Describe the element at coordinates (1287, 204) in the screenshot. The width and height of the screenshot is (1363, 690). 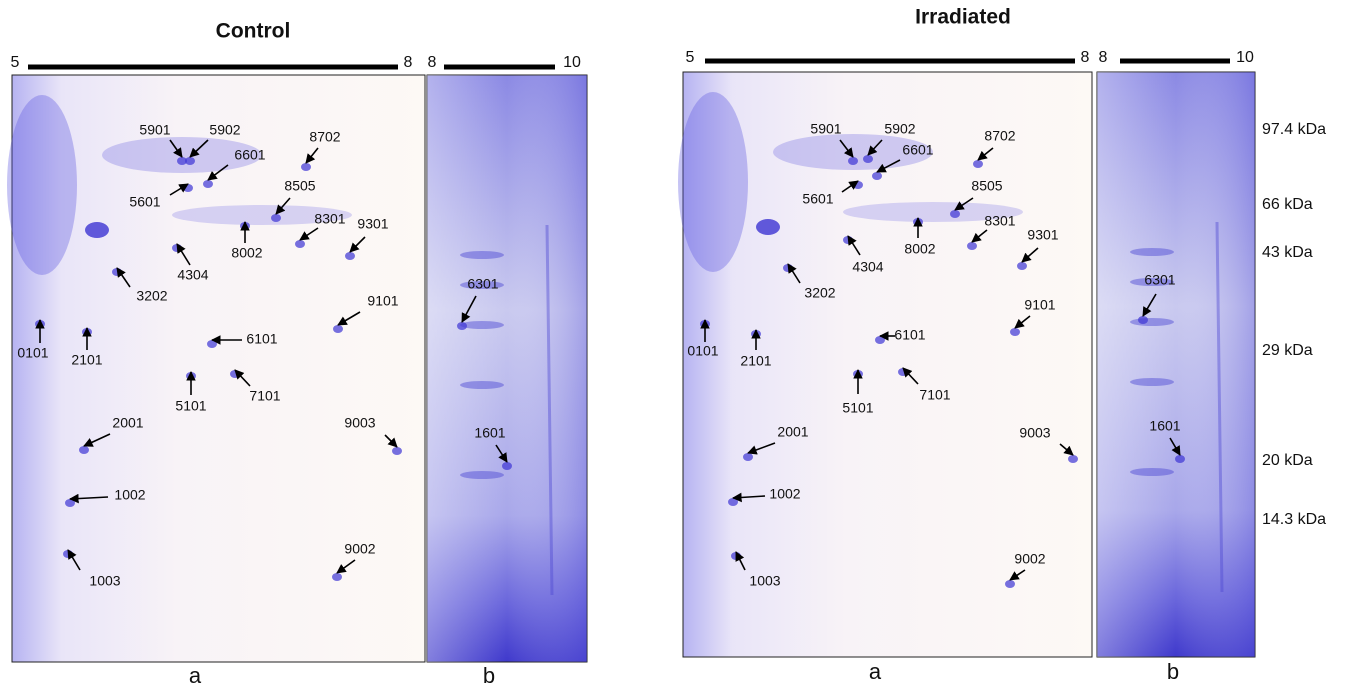
I see `mw-marker: 66 kDa` at that location.